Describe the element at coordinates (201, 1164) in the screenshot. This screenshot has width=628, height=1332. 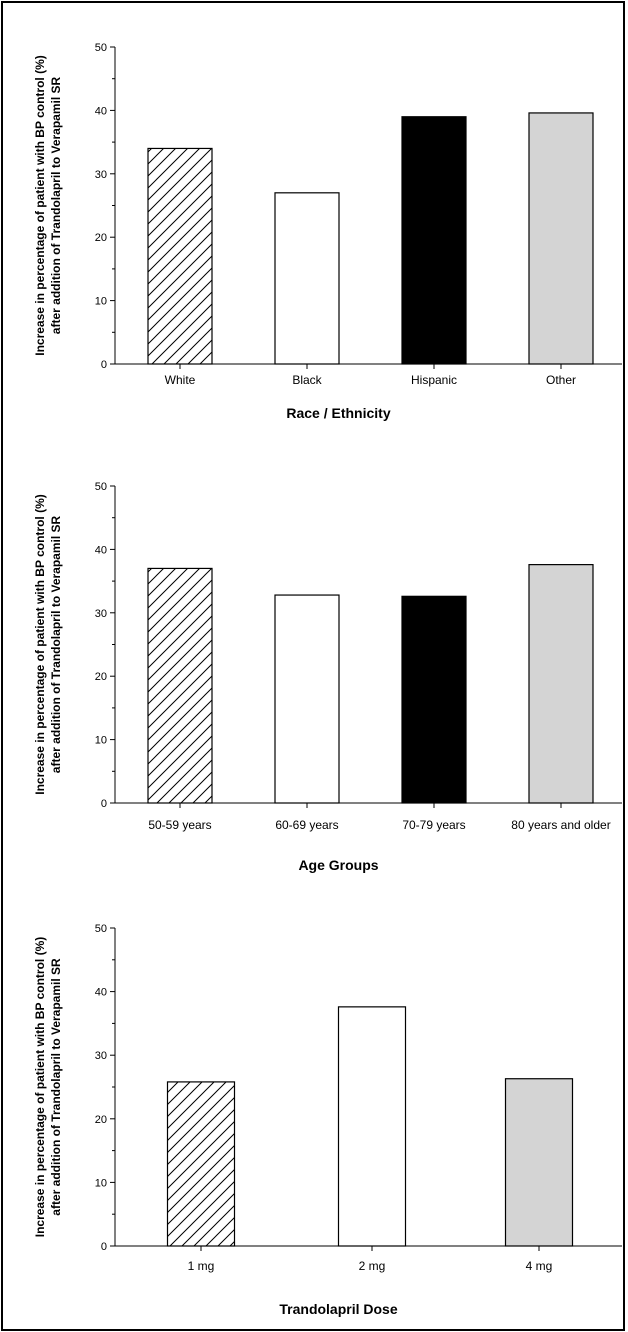
I see `bar-1-mg` at that location.